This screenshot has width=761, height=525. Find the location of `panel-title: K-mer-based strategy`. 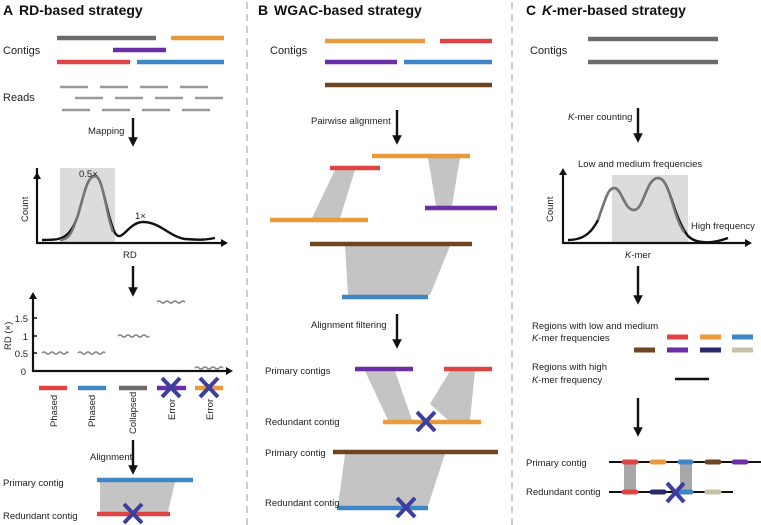

panel-title: K-mer-based strategy is located at coordinates (614, 10).